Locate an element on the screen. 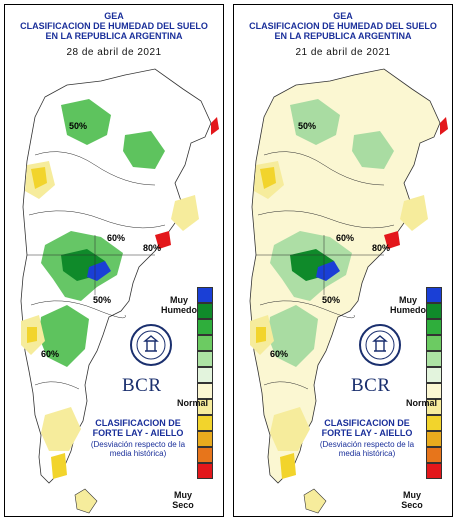 Image resolution: width=456 pixels, height=519 pixels. map-date: 21 de abril de 2021 is located at coordinates (343, 52).